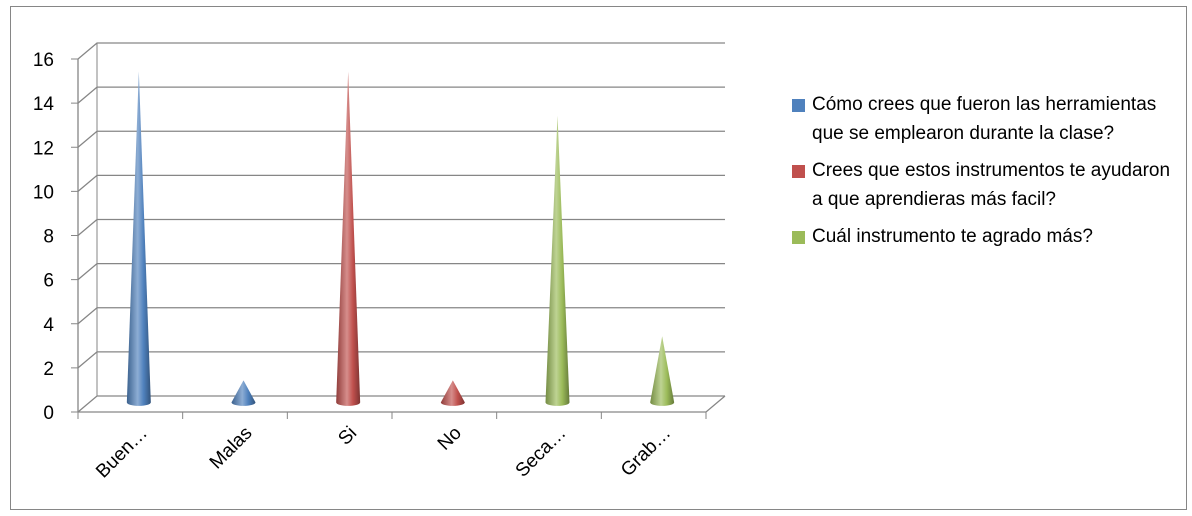 This screenshot has width=1192, height=516. I want to click on x-tick-label: Malas, so click(231, 448).